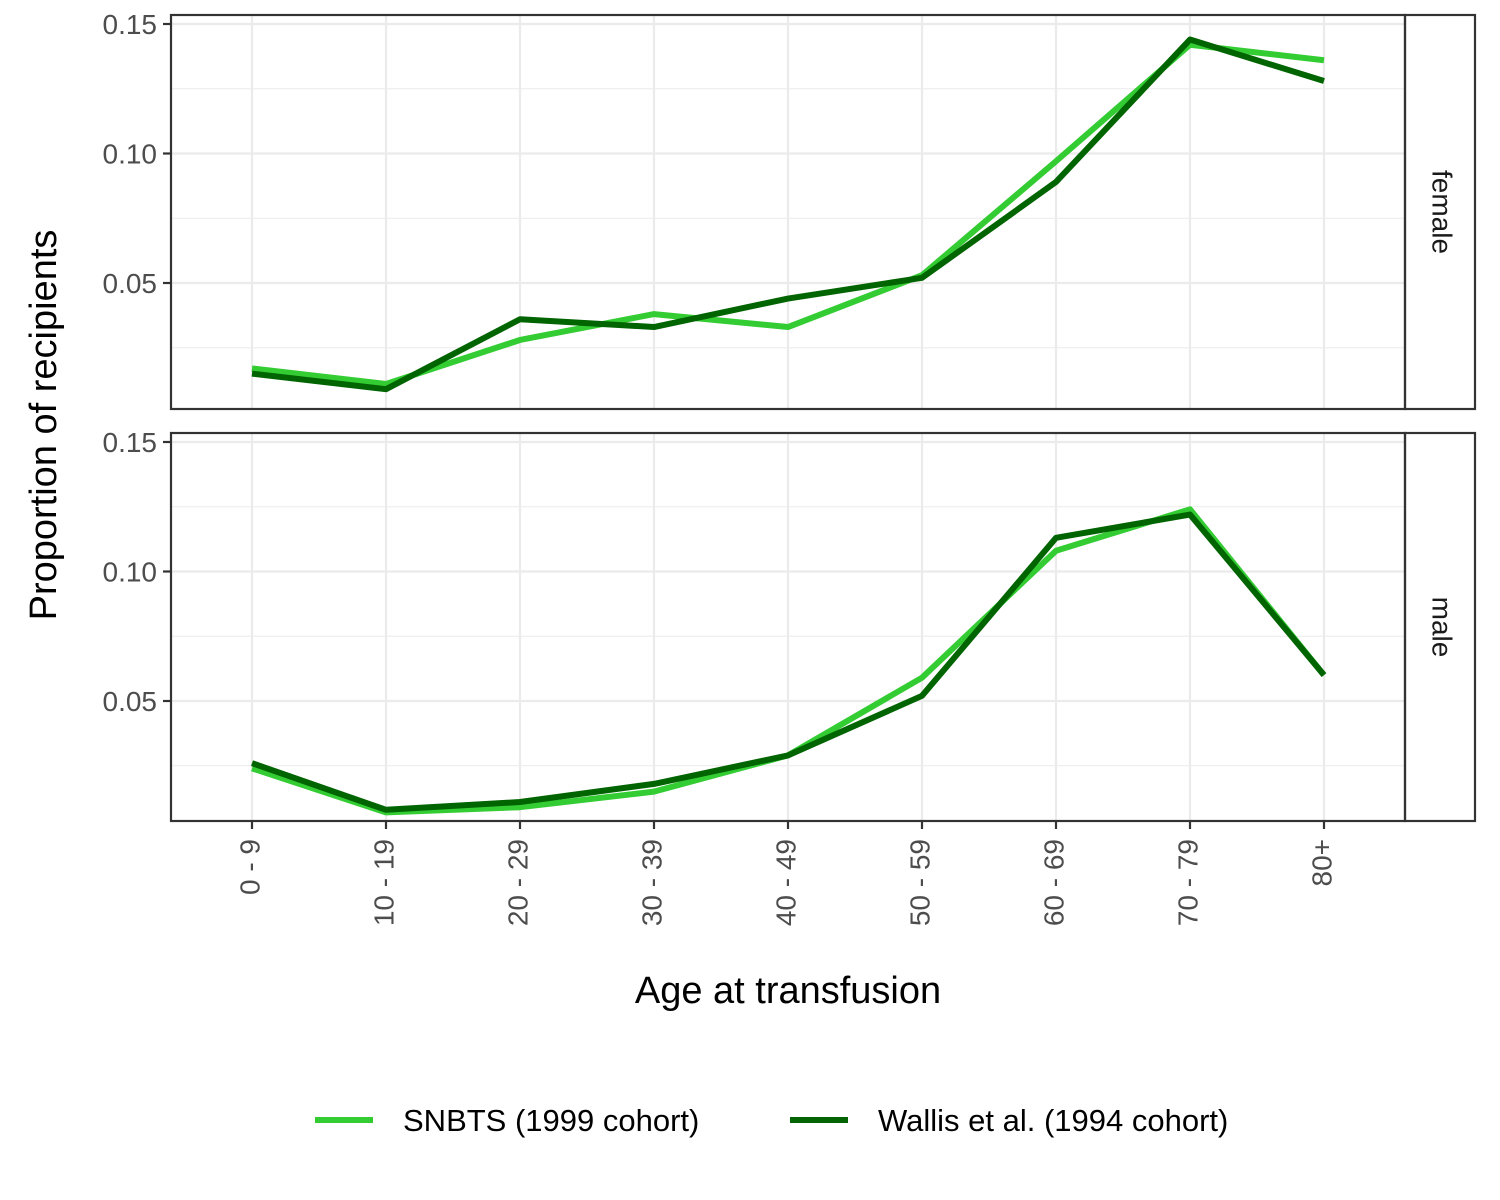  I want to click on x-tick-label: 20 - 29, so click(517, 882).